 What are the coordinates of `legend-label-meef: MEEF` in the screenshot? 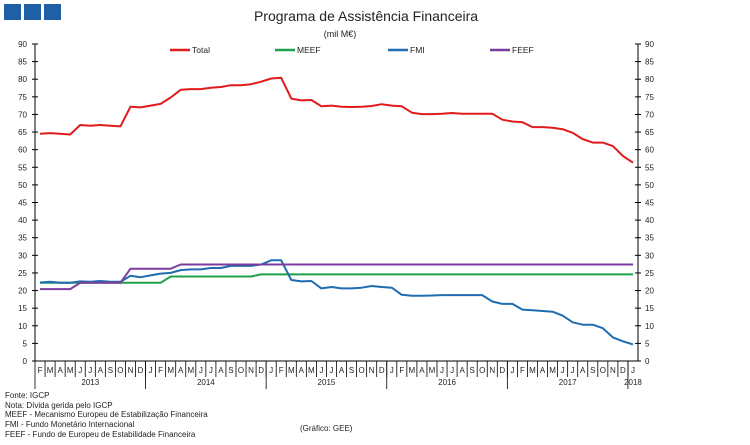 It's located at (309, 50).